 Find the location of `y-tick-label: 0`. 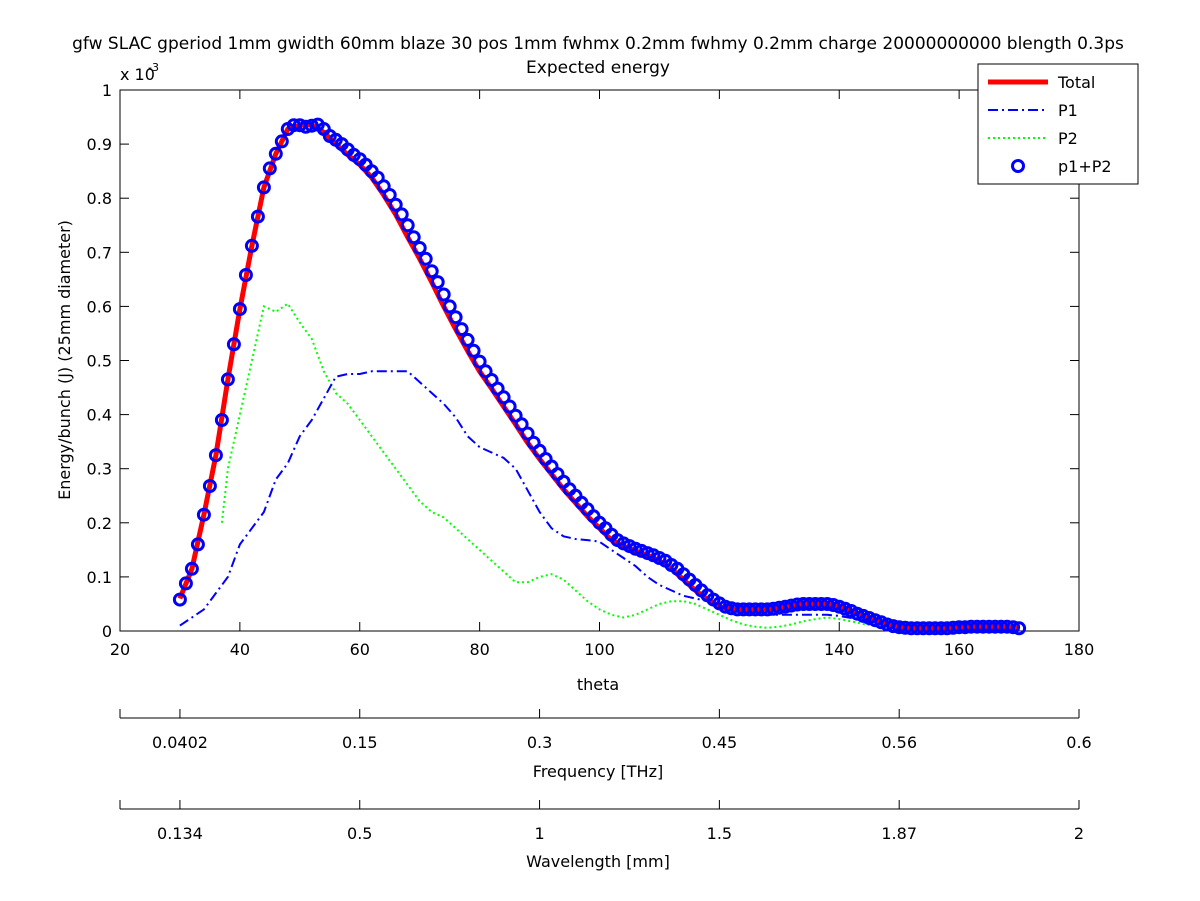

y-tick-label: 0 is located at coordinates (107, 631).